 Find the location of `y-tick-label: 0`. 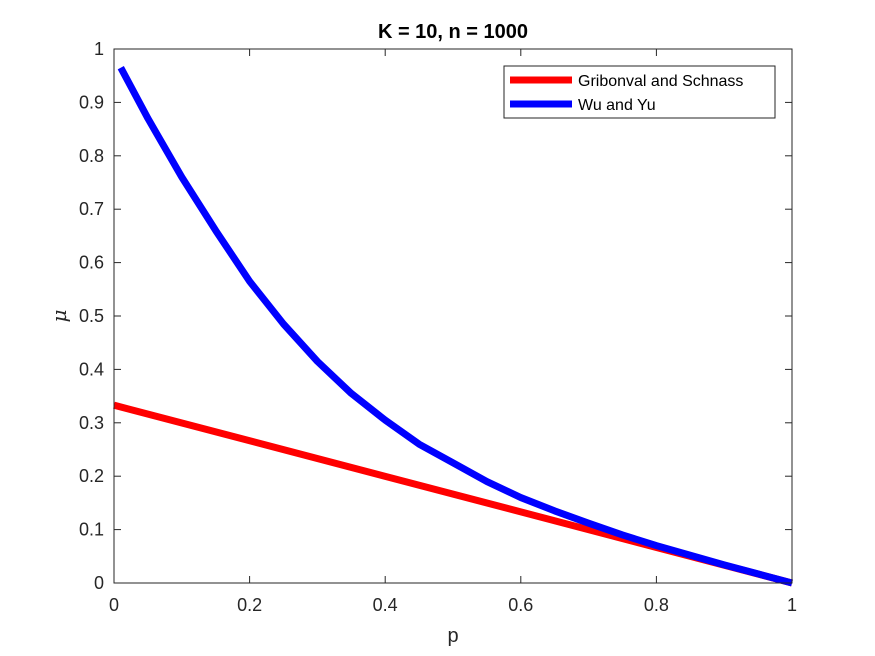

y-tick-label: 0 is located at coordinates (99, 583).